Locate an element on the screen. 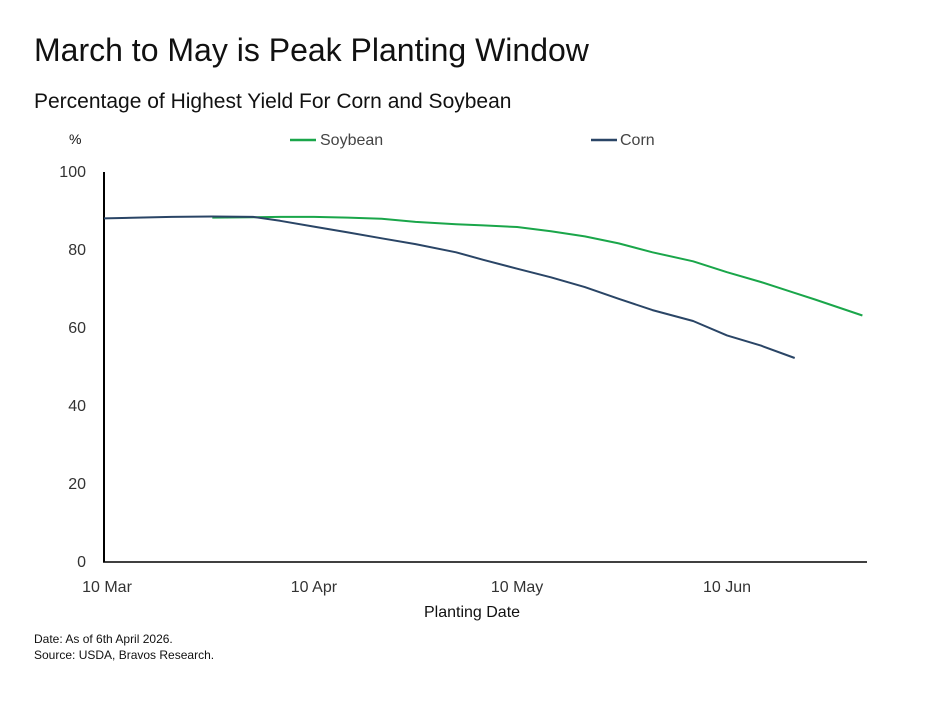 The height and width of the screenshot is (703, 938). legend-label-corn: Corn is located at coordinates (637, 140).